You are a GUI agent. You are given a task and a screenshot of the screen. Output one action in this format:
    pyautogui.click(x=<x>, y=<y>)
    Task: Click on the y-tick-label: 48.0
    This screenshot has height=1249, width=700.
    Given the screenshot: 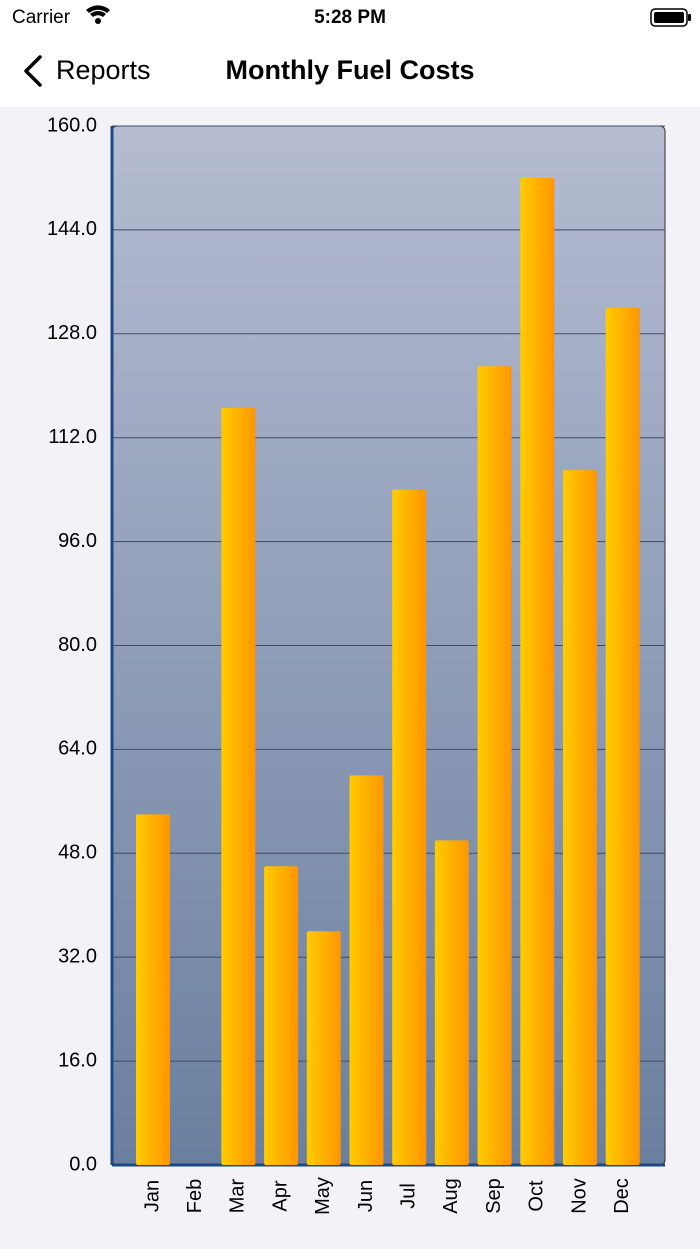 What is the action you would take?
    pyautogui.click(x=77, y=853)
    